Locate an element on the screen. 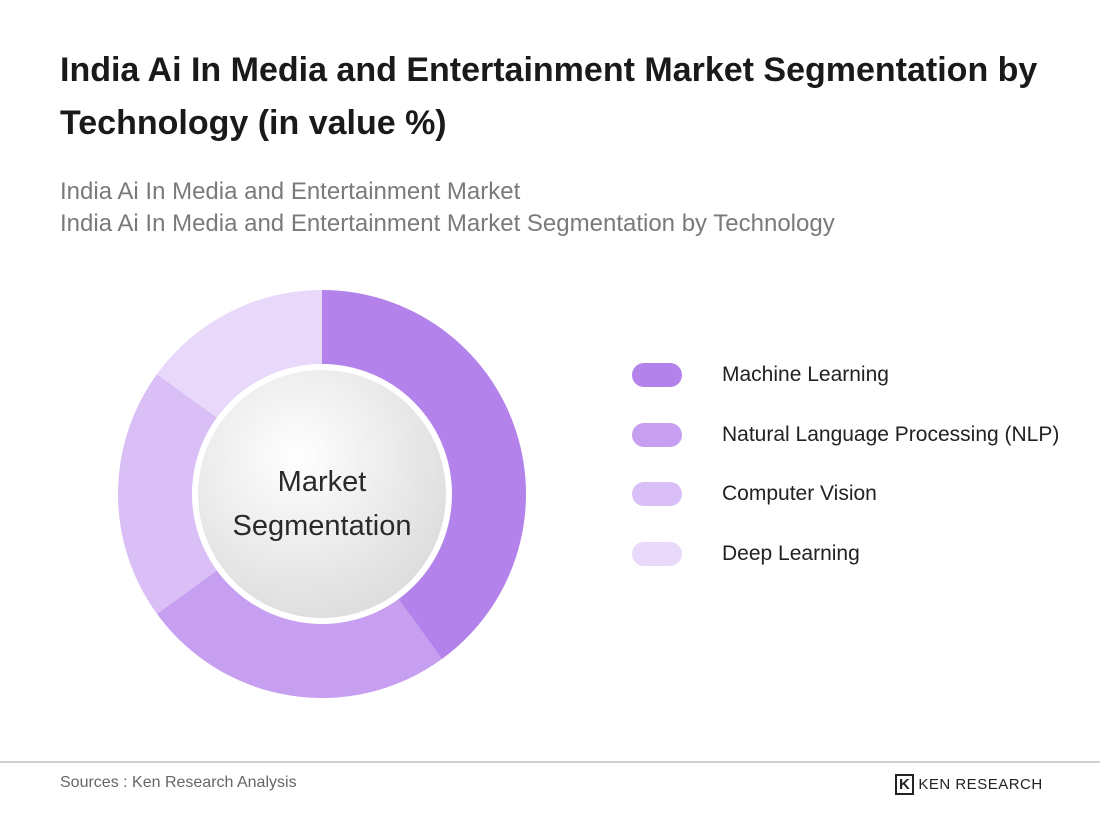  source: Sources : Ken Research Analysis is located at coordinates (178, 782).